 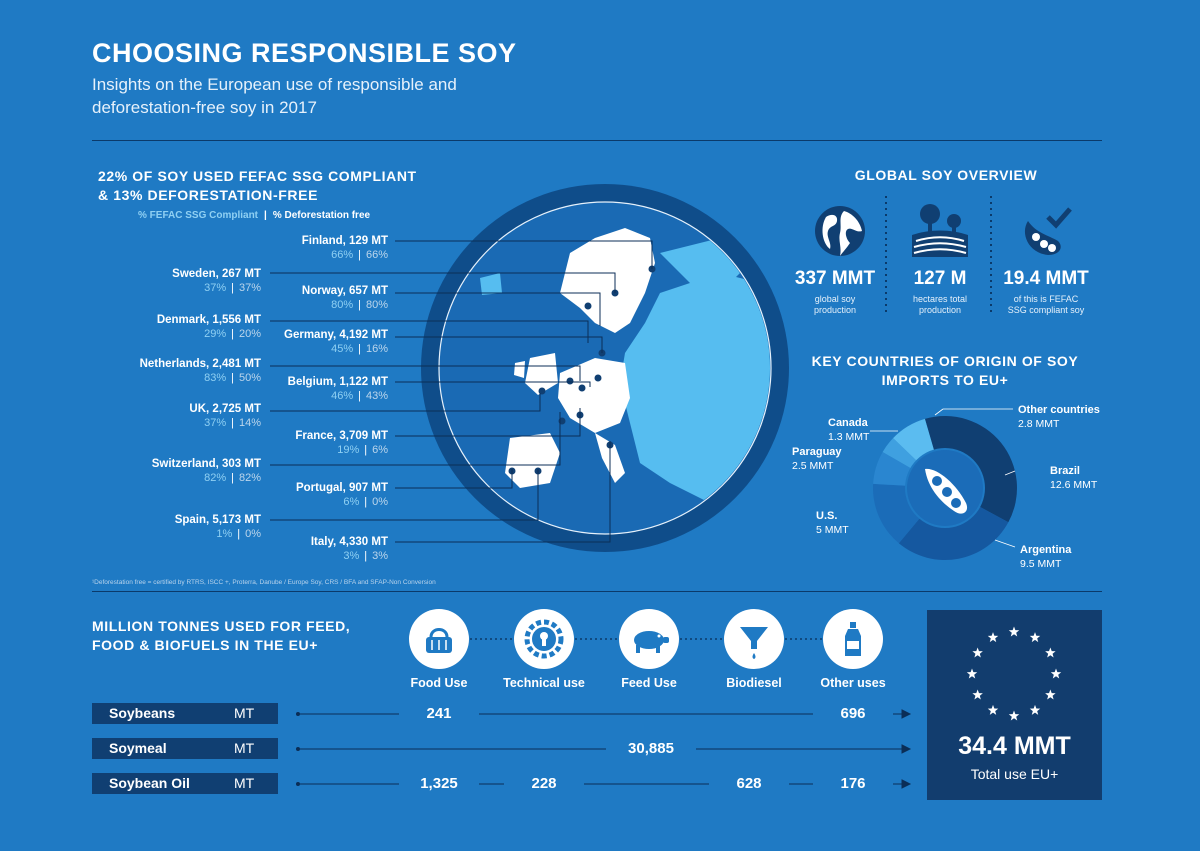 What do you see at coordinates (225, 409) in the screenshot?
I see `country-name: UK, 2,725 MT` at bounding box center [225, 409].